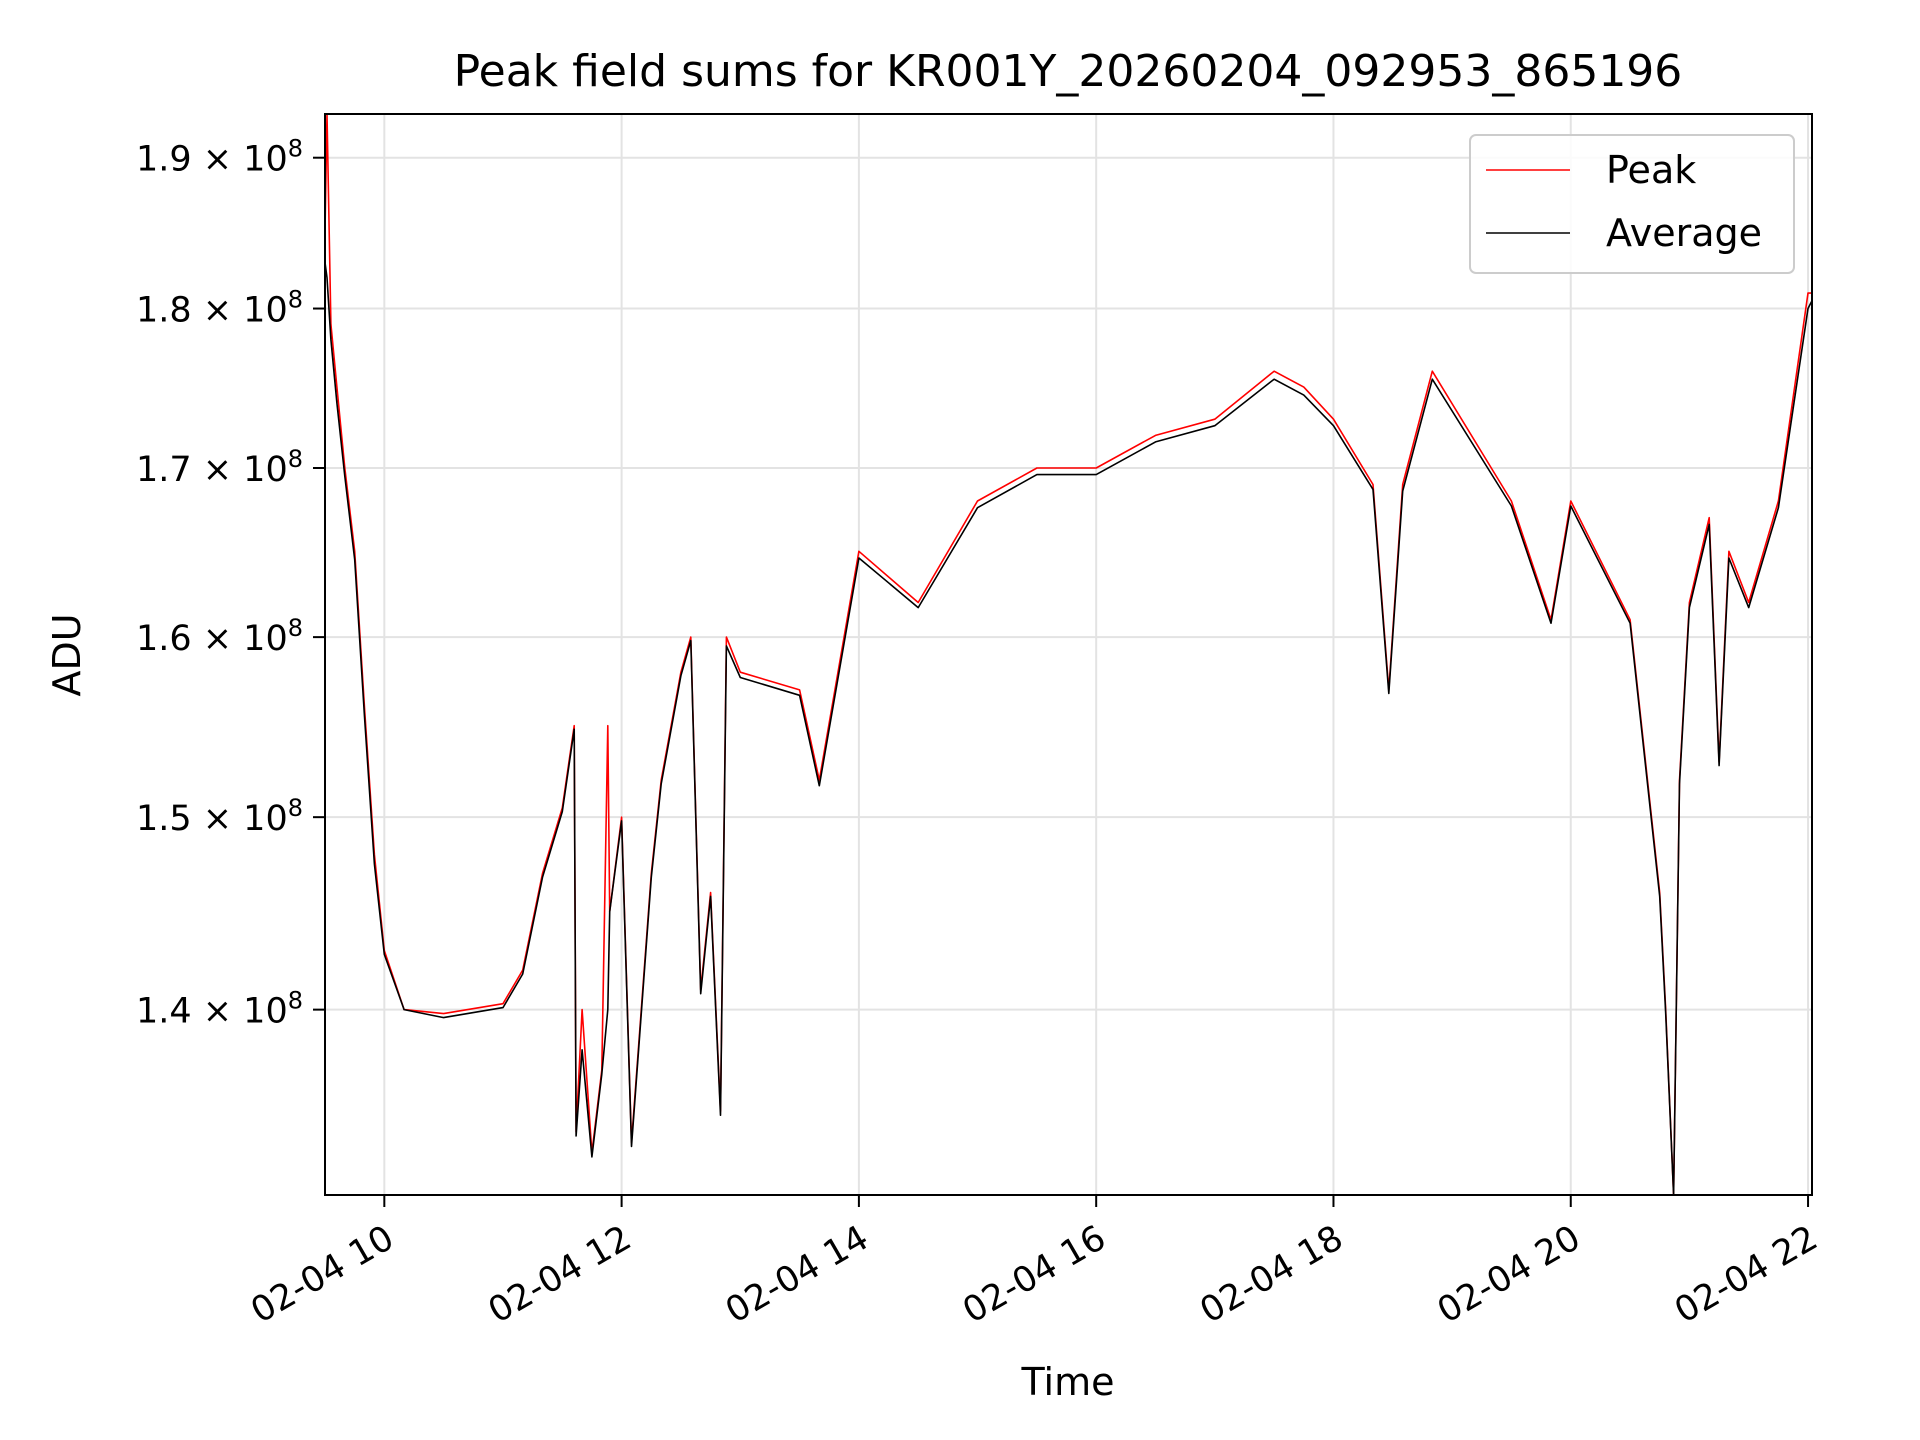  What do you see at coordinates (67, 654) in the screenshot?
I see `y-axis-label: ADU` at bounding box center [67, 654].